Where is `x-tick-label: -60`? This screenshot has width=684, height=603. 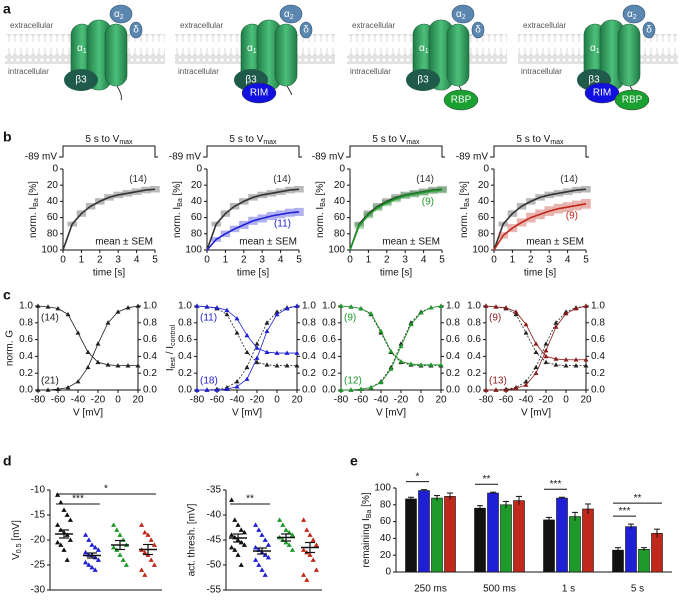
x-tick-label: -60 is located at coordinates (506, 400).